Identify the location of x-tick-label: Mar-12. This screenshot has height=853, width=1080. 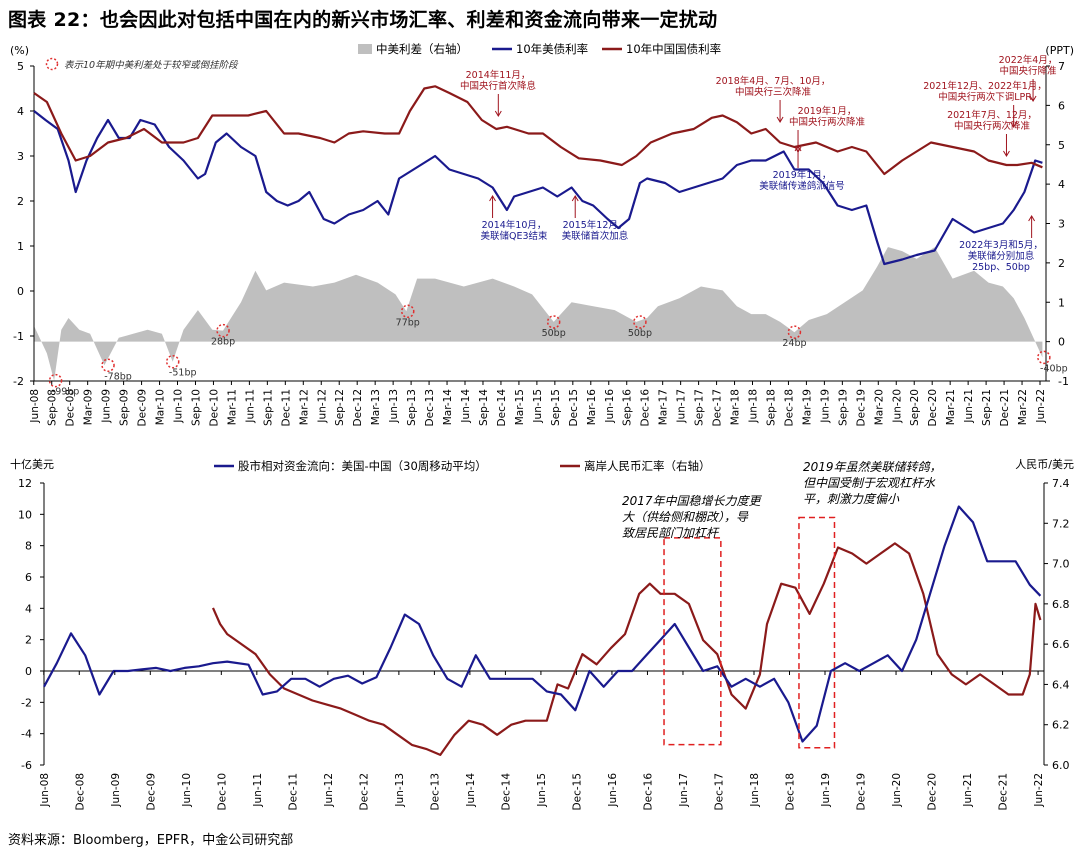
(304, 407).